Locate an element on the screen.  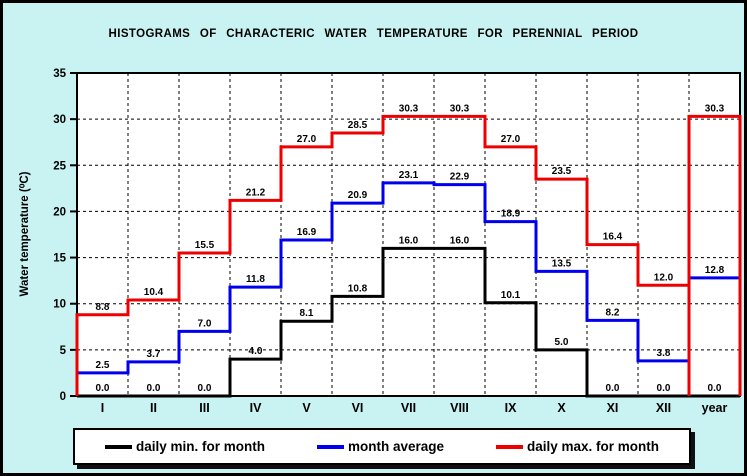
value-label-daily-min-III: 0.0 is located at coordinates (205, 388).